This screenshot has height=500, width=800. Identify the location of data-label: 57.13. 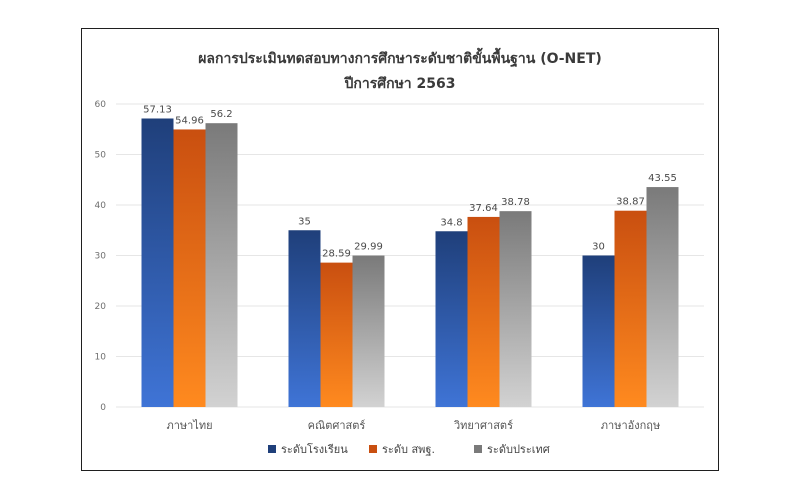
(157, 109).